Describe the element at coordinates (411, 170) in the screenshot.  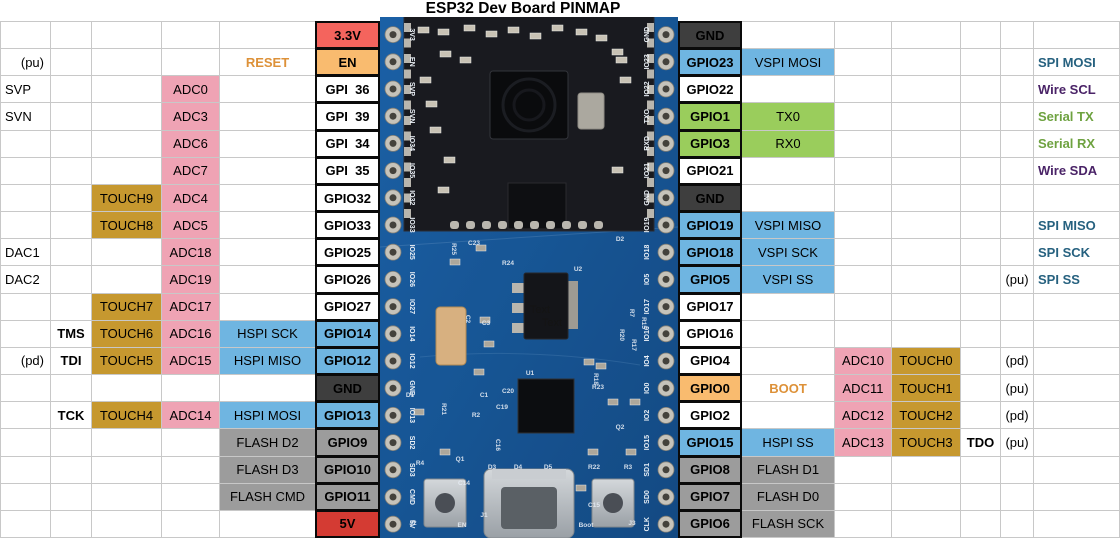
I see `edge-label-left: IO35` at that location.